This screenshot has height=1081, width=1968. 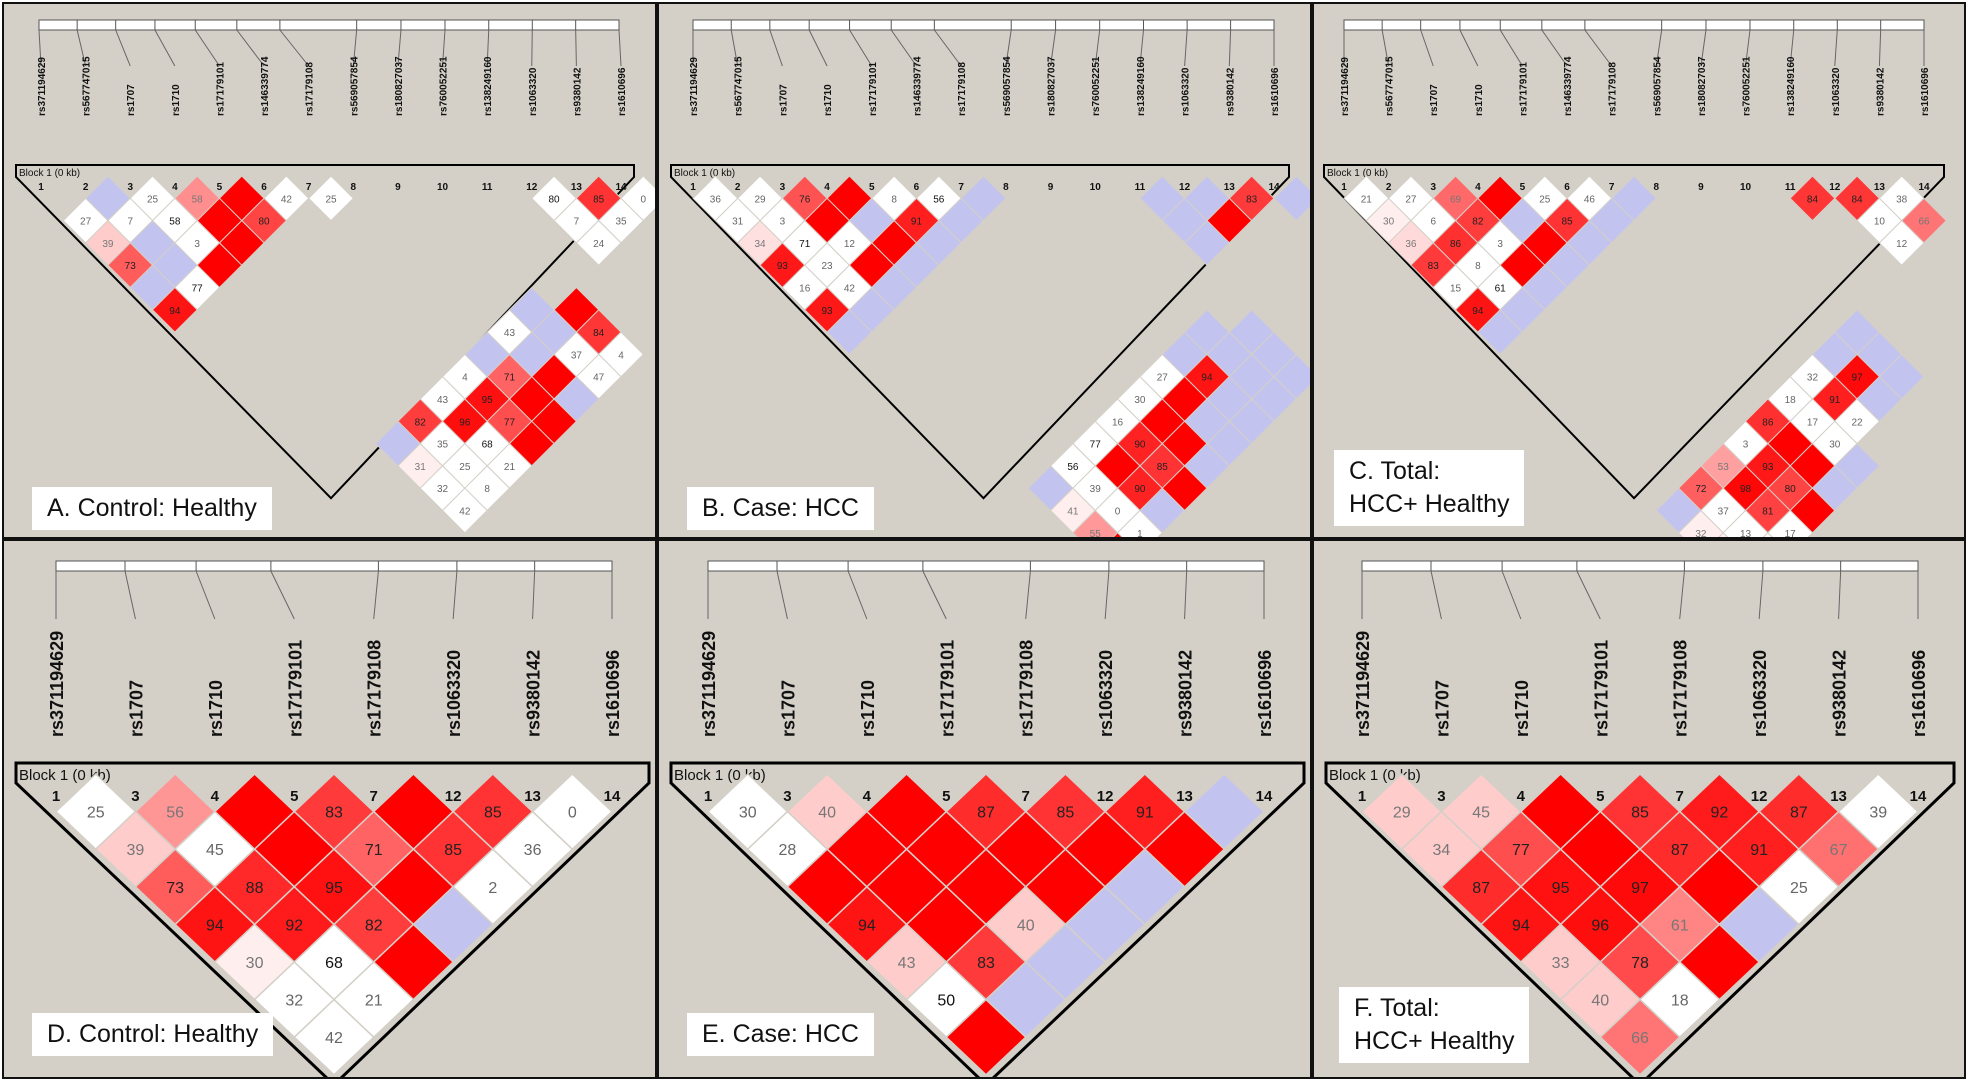 I want to click on ld-value: 35, so click(x=621, y=222).